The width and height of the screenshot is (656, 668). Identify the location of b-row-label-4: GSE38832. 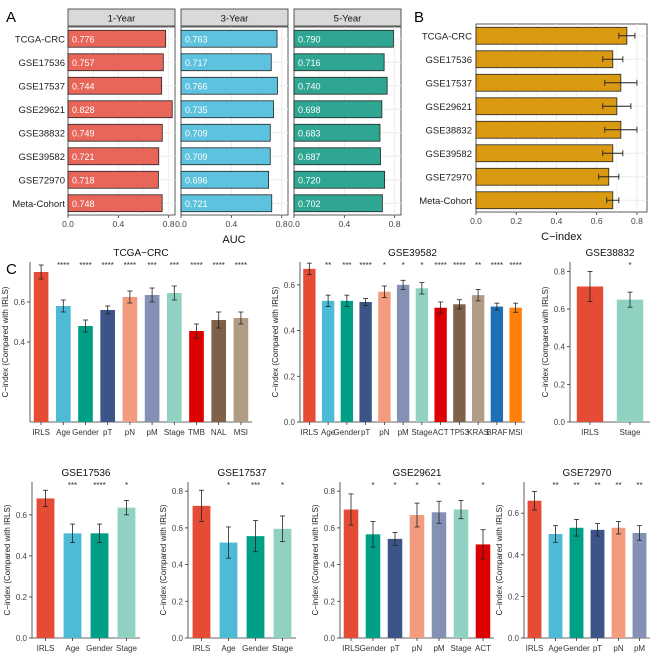
(449, 130).